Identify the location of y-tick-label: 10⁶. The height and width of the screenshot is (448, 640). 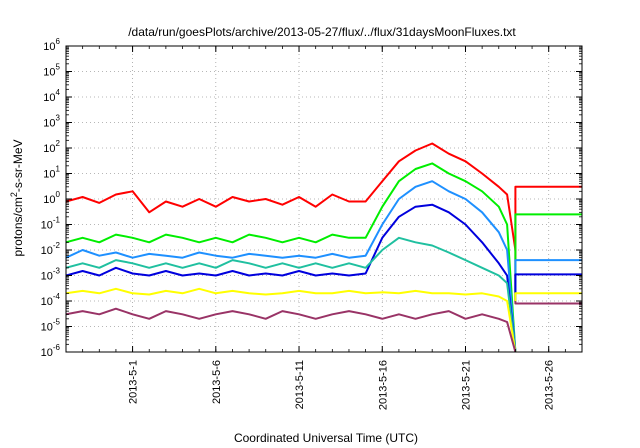
(51, 45).